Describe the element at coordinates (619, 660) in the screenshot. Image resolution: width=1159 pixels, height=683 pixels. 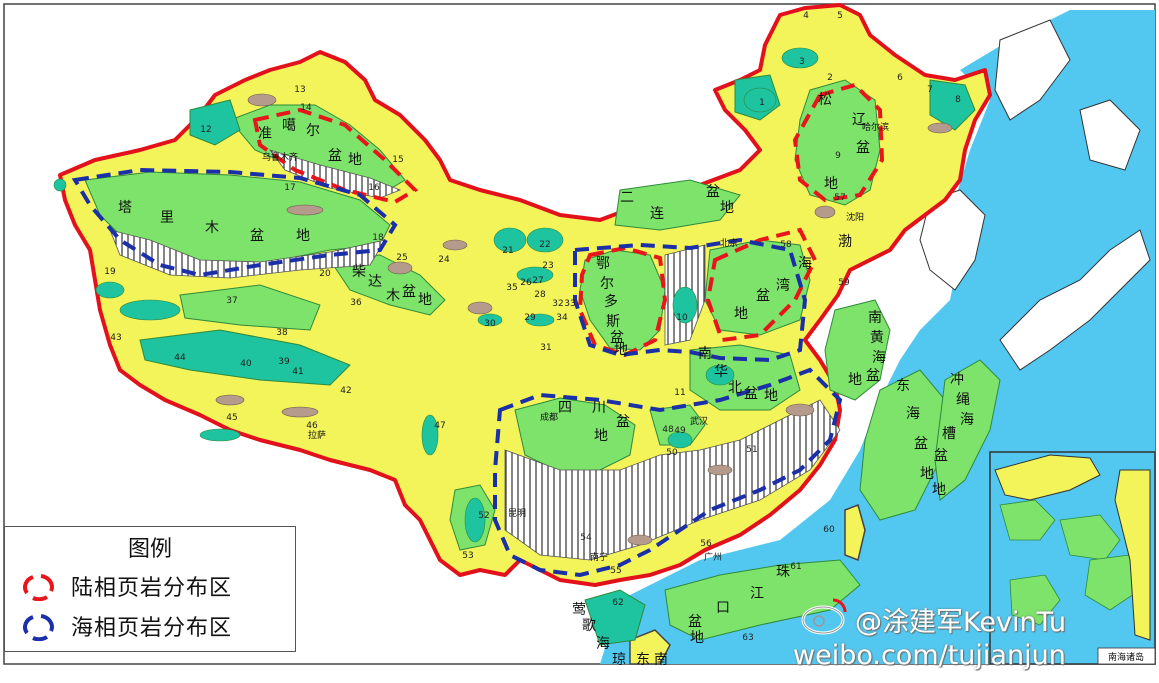
I see `basin-label-qiongdongnan-0: 琼` at that location.